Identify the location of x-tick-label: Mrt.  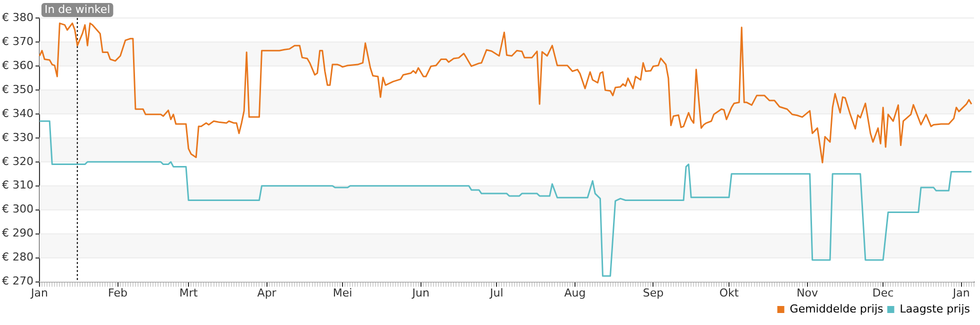
(188, 293).